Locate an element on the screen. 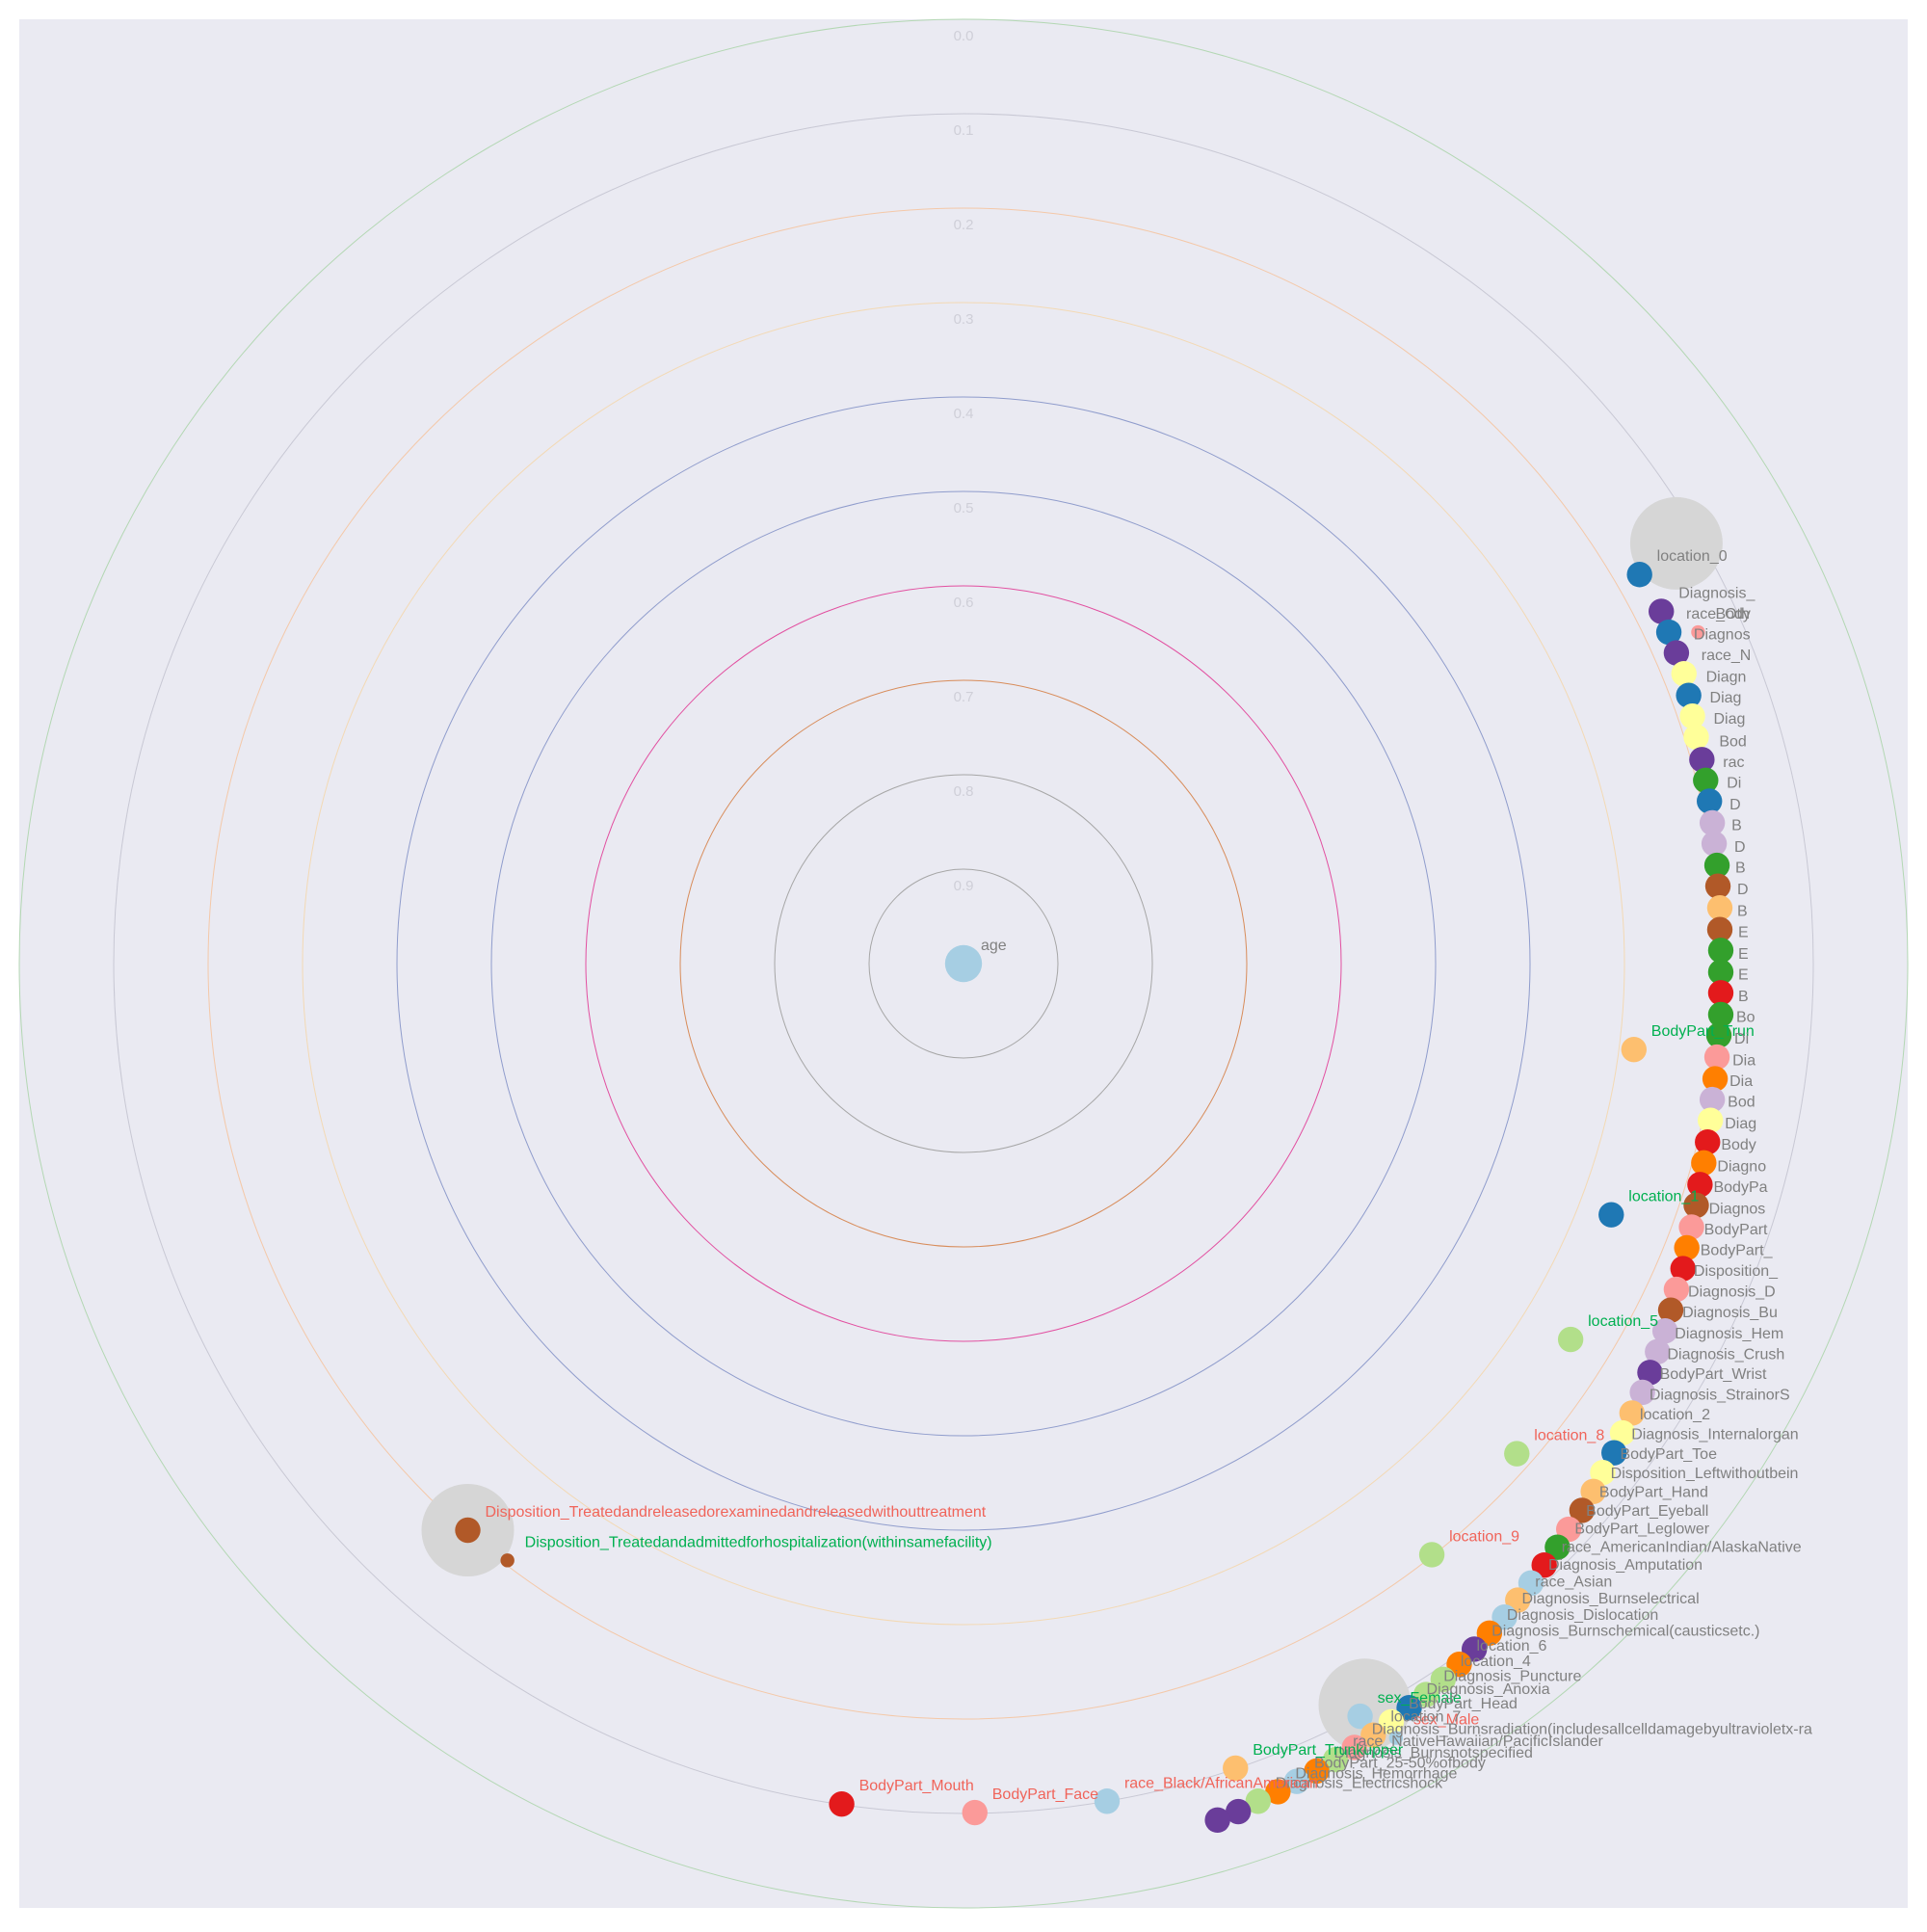  tick-label: 0.8 is located at coordinates (964, 791).